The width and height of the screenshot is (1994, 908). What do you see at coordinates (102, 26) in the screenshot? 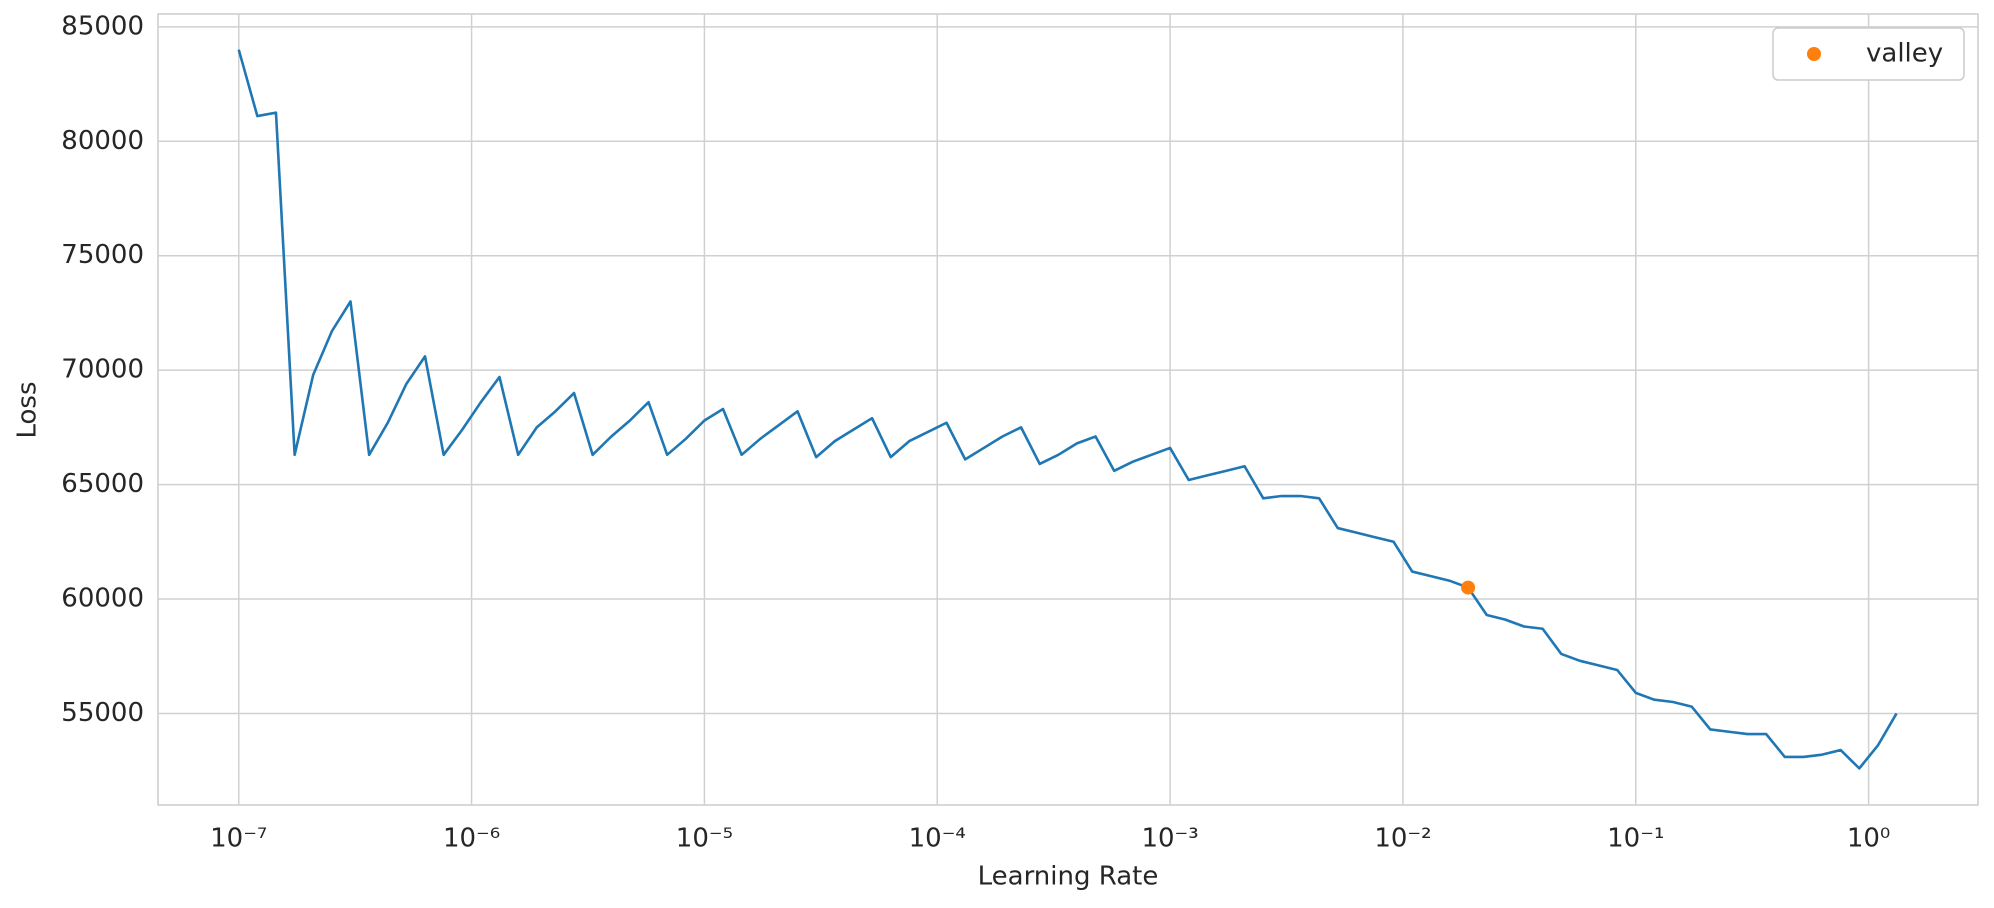
I see `y-tick-label: 85000` at bounding box center [102, 26].